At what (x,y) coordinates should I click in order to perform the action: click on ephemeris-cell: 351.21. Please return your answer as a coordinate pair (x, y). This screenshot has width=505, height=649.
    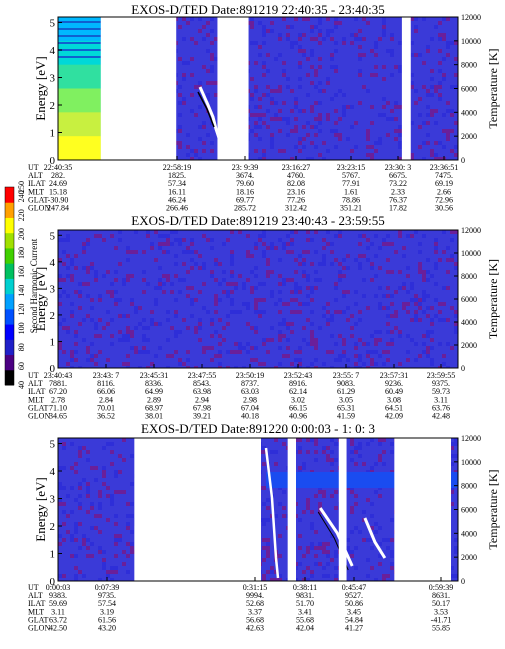
    Looking at the image, I should click on (351, 208).